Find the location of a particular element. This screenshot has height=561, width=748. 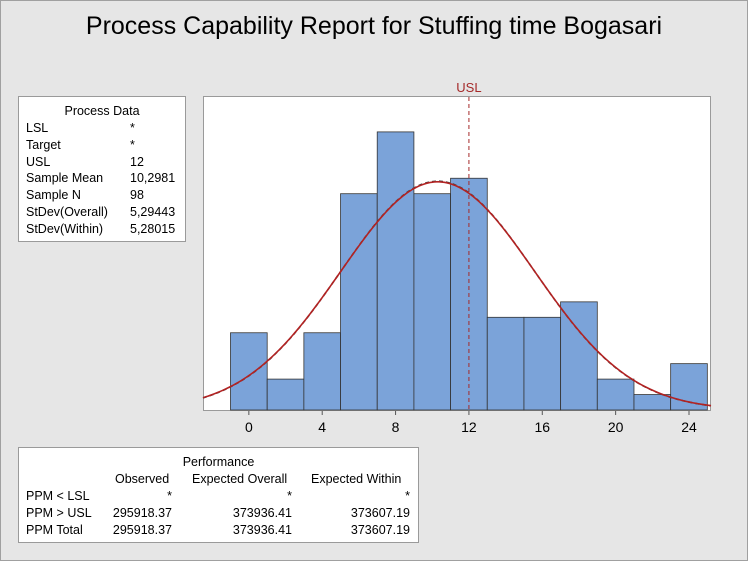

x-tick-label: 20 is located at coordinates (616, 427).